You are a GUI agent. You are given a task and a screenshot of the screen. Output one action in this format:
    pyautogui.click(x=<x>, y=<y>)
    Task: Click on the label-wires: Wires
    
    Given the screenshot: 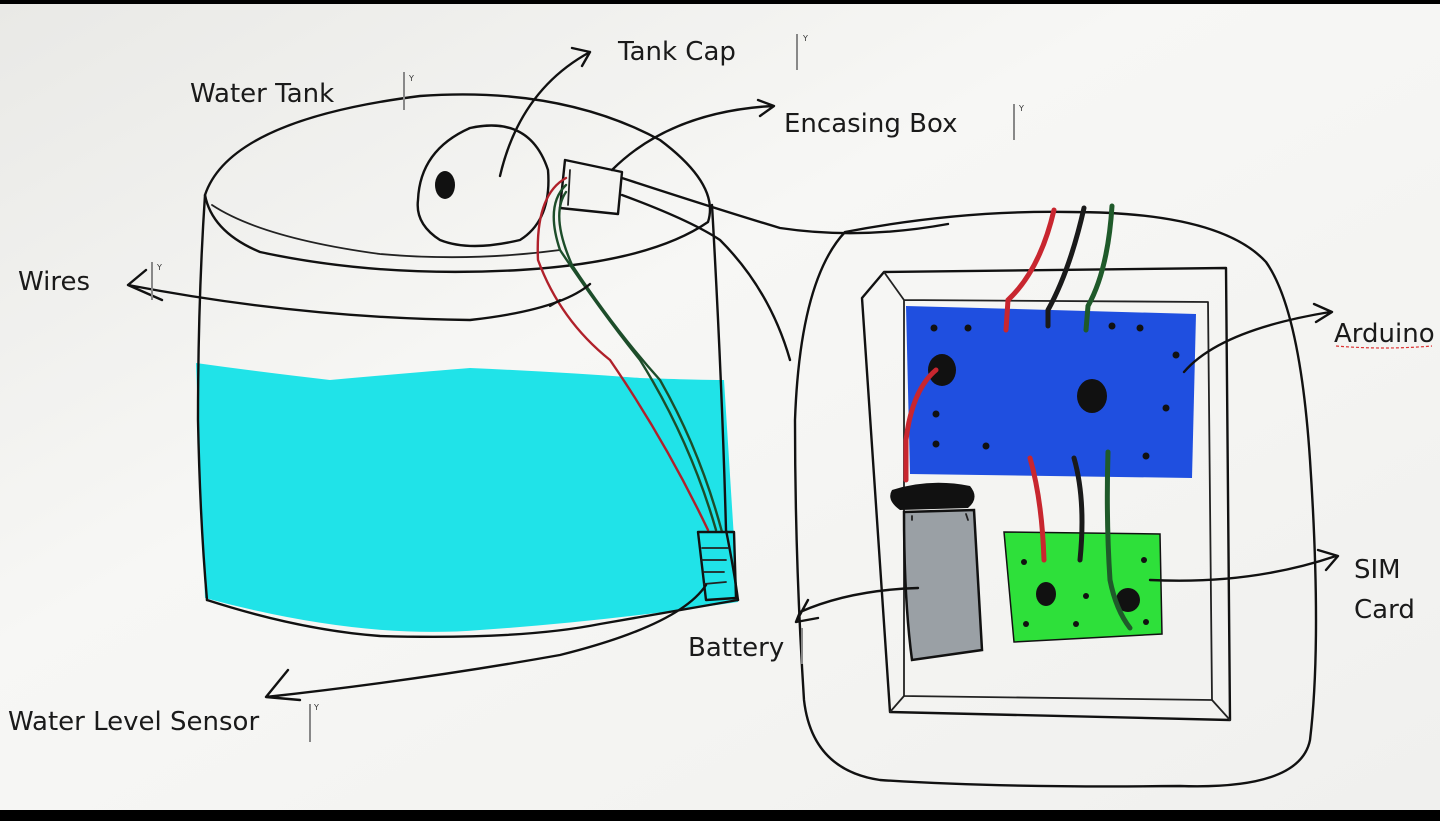 What is the action you would take?
    pyautogui.click(x=54, y=282)
    